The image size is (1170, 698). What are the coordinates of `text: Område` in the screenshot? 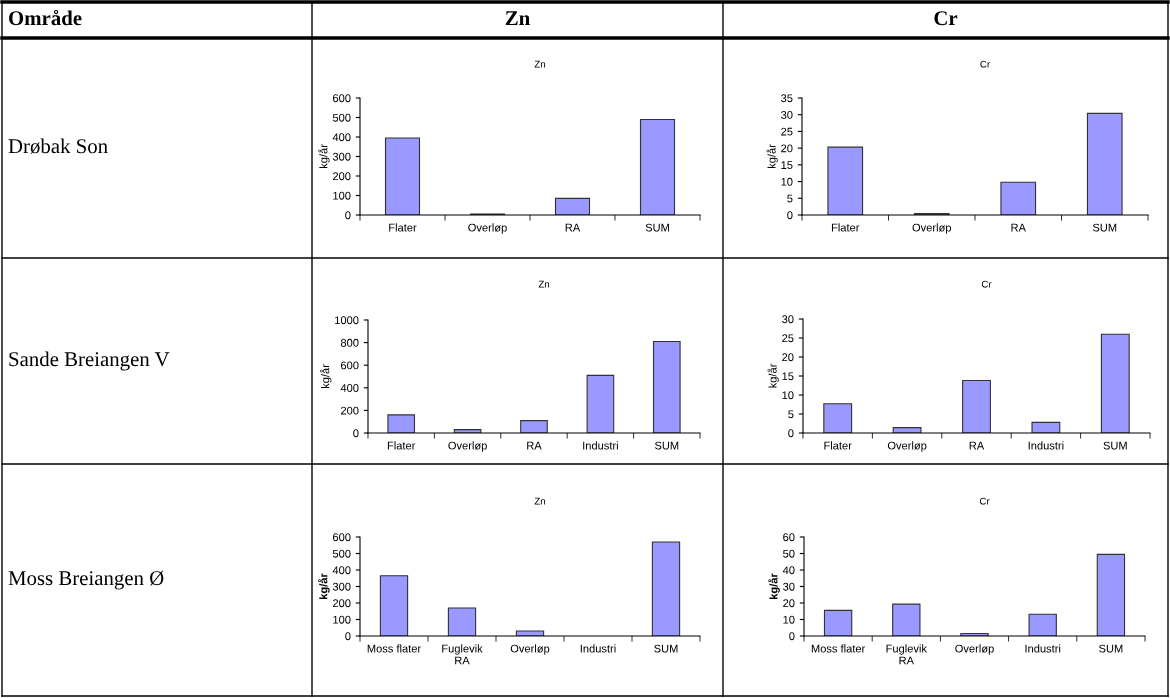 It's located at (45, 17).